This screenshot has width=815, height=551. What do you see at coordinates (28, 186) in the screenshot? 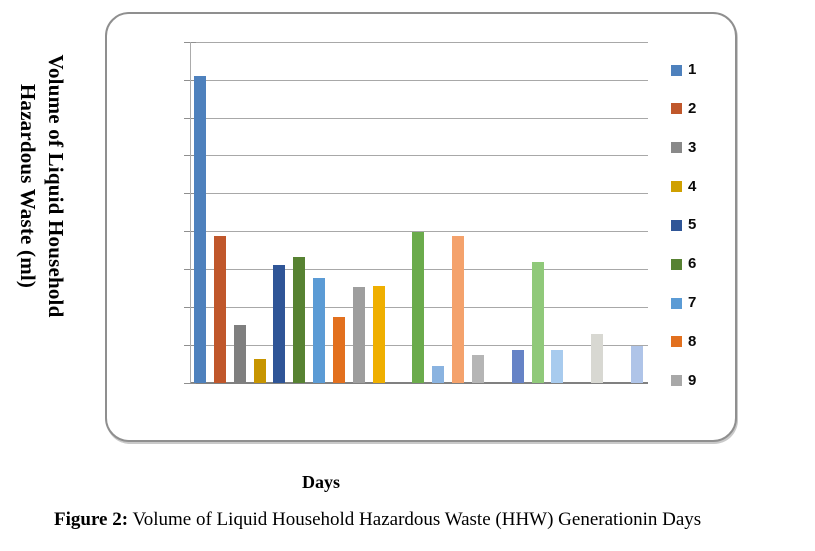
I see `y-axis-title-line2: Hazardous Waste (ml)` at bounding box center [28, 186].